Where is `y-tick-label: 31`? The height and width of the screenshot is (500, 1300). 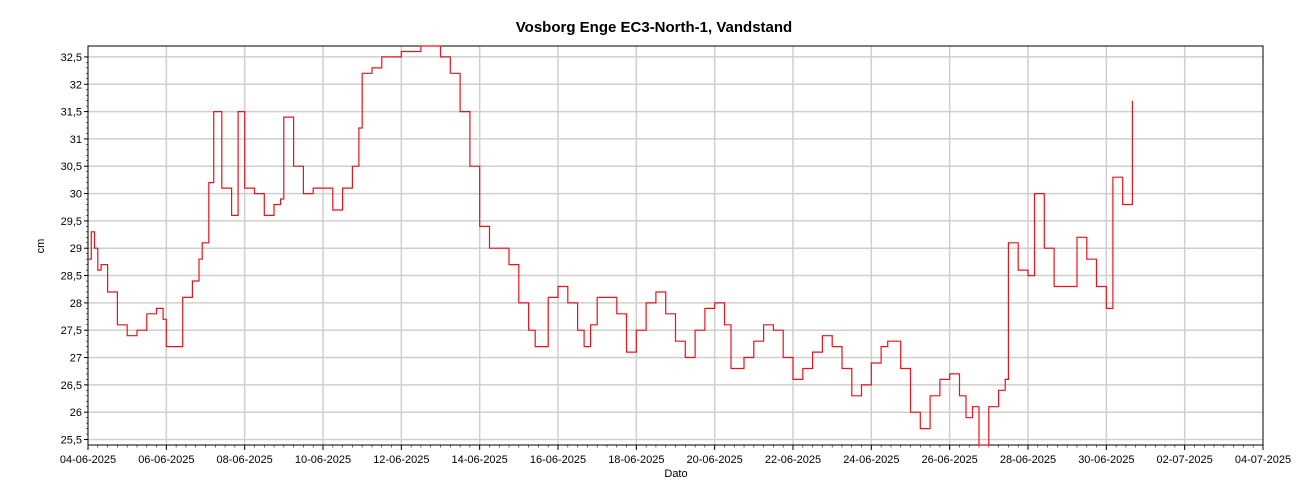
y-tick-label: 31 is located at coordinates (76, 140).